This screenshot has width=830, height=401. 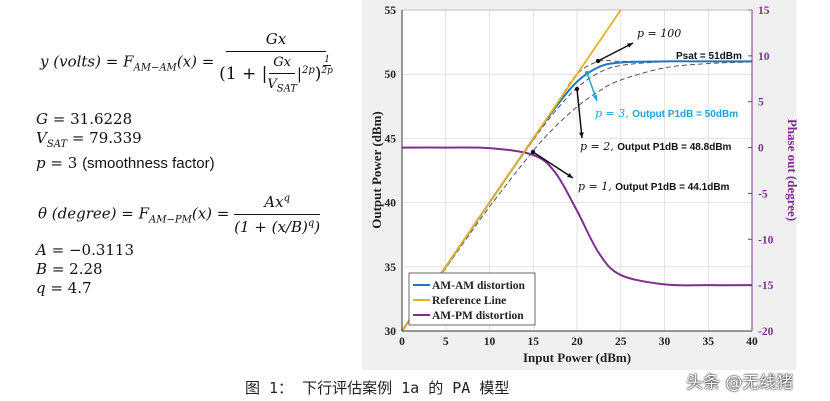 What do you see at coordinates (308, 70) in the screenshot?
I see `abs-exponent: 2p` at bounding box center [308, 70].